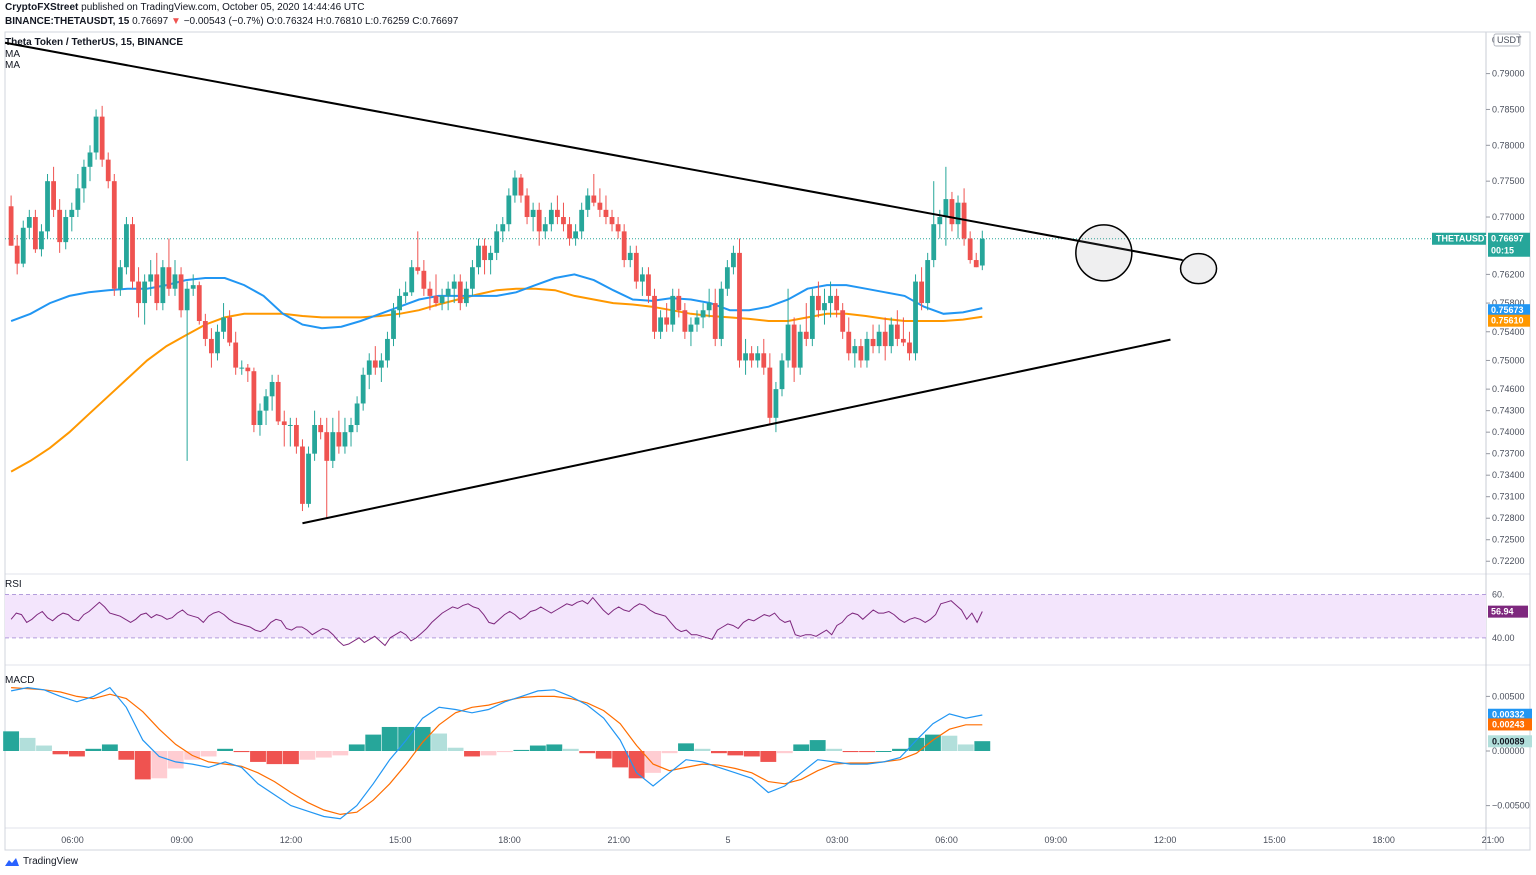 The height and width of the screenshot is (875, 1536). What do you see at coordinates (42, 7) in the screenshot?
I see `publisher-name: CryptoFXStreet` at bounding box center [42, 7].